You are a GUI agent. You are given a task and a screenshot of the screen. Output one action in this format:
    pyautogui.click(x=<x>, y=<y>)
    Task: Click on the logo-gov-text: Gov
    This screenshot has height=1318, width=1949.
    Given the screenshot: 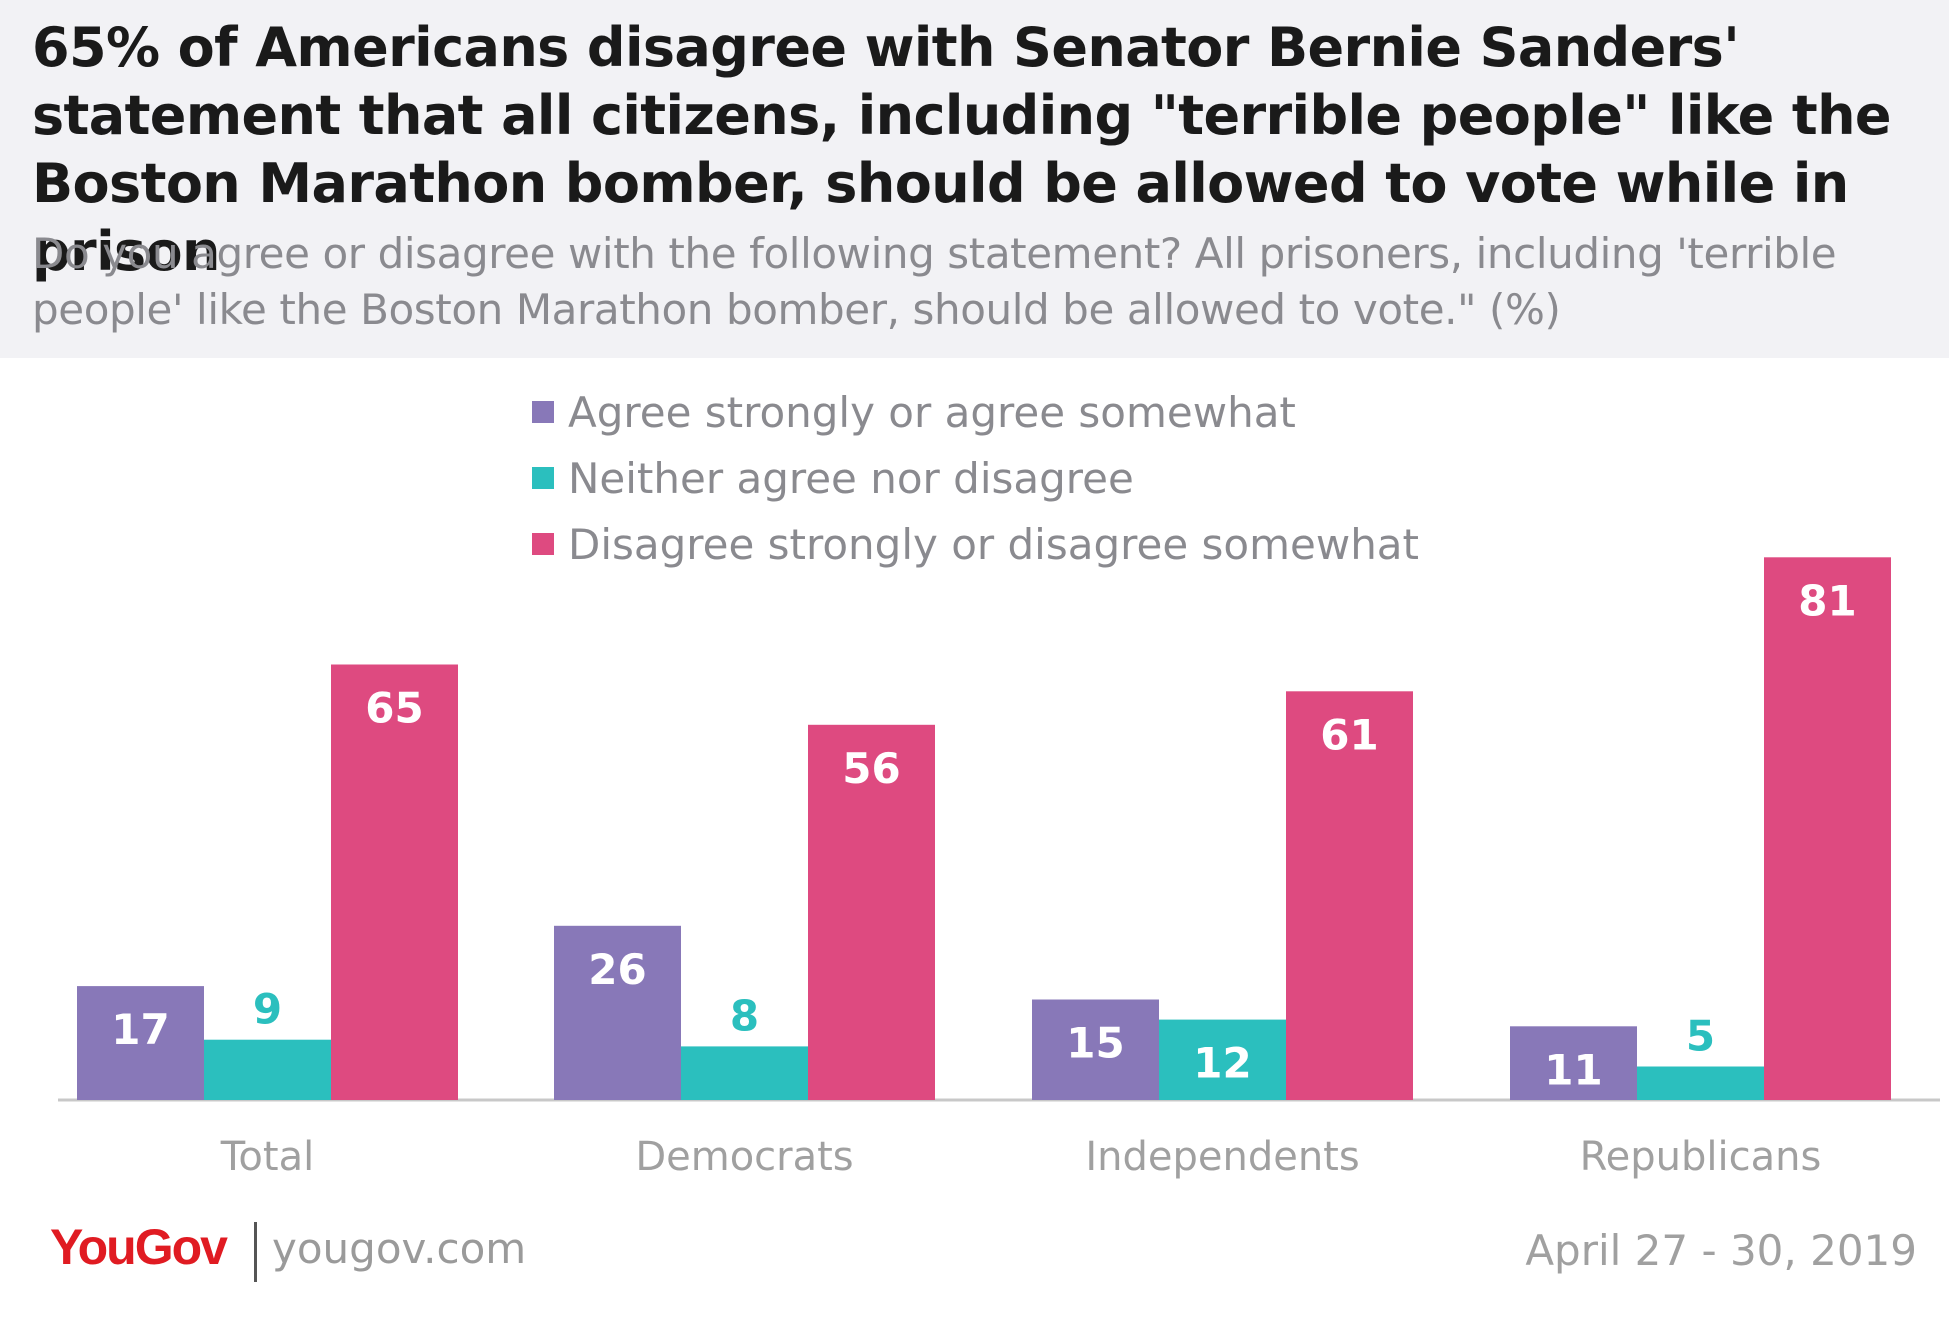 What is the action you would take?
    pyautogui.click(x=181, y=1247)
    